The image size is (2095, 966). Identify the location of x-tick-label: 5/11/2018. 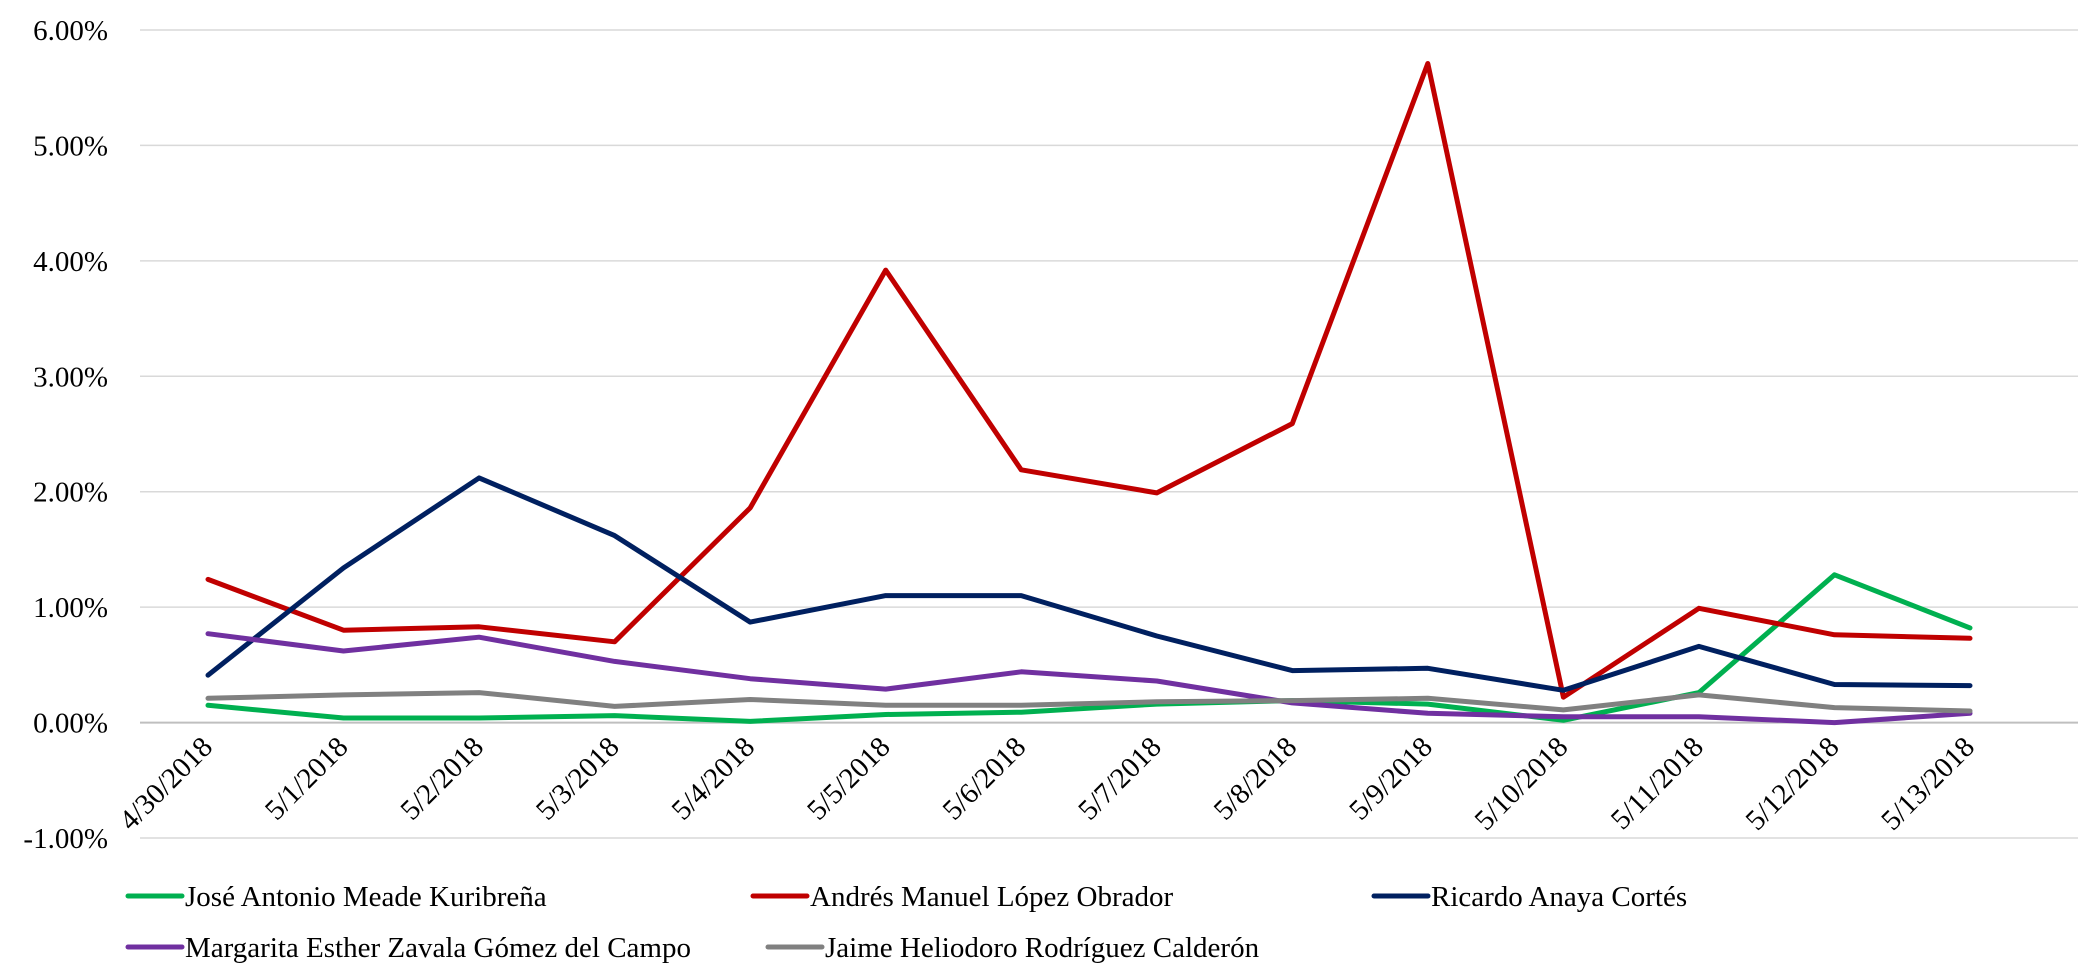
(1657, 783).